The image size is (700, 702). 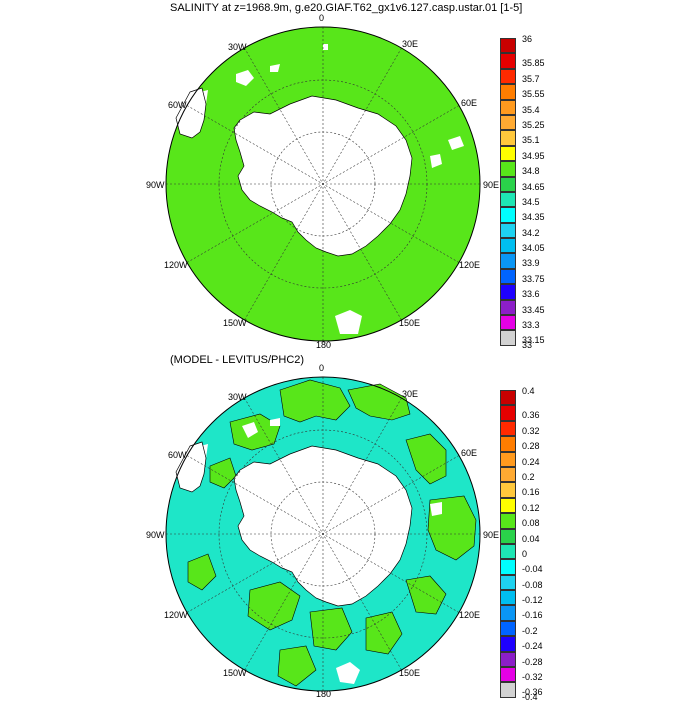 What do you see at coordinates (533, 217) in the screenshot?
I see `legend-label: 34.35` at bounding box center [533, 217].